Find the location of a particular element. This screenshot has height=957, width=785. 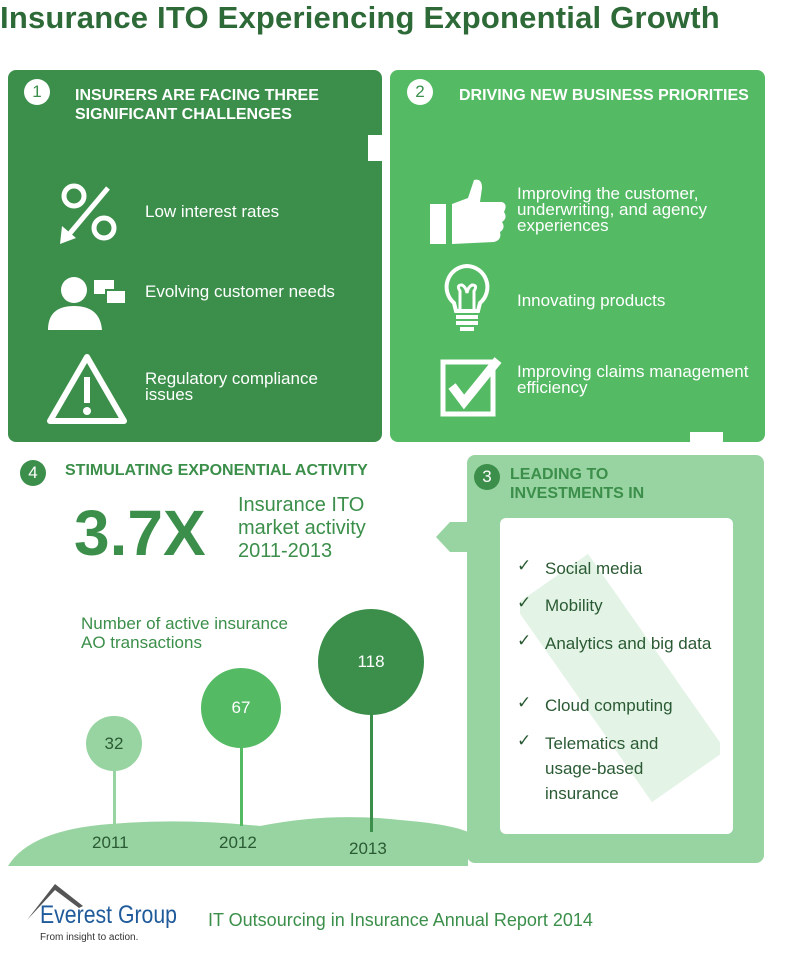

left-arrow-connector is located at coordinates (452, 537).